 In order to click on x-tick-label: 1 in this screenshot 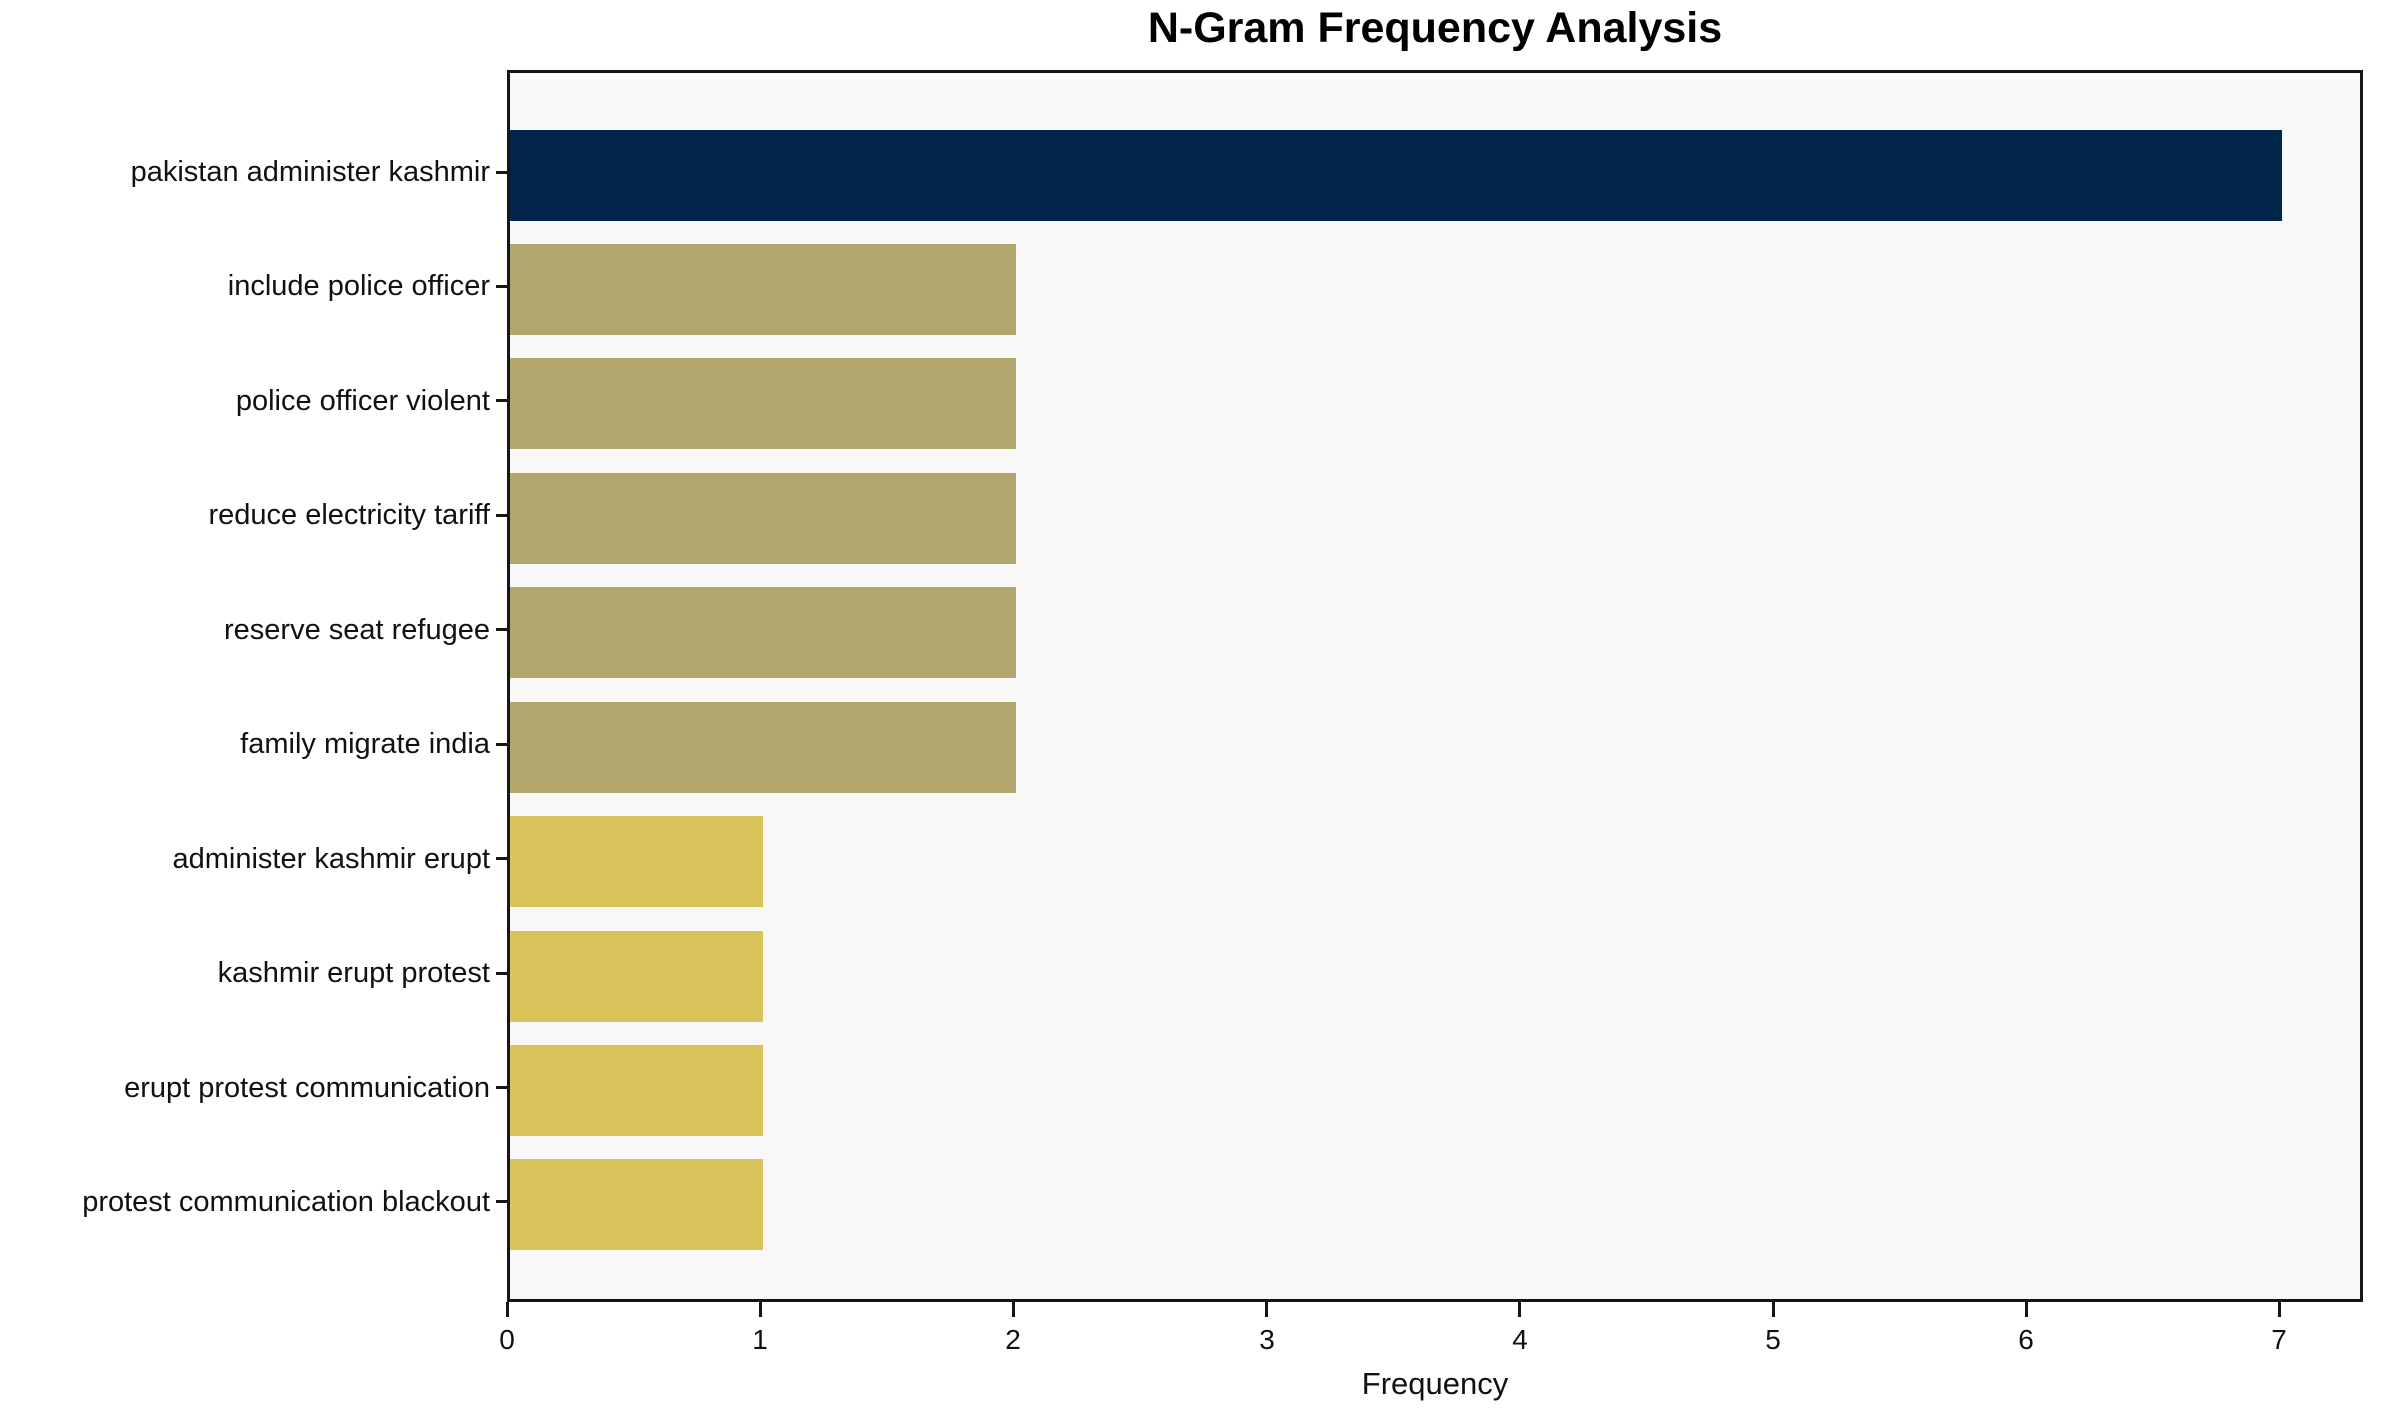, I will do `click(760, 1339)`.